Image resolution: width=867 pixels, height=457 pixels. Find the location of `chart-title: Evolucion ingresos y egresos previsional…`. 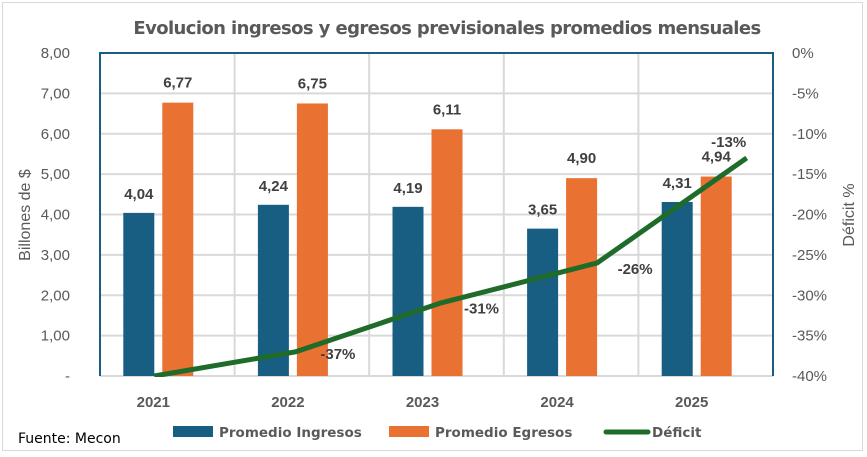

chart-title: Evolucion ingresos y egresos previsional… is located at coordinates (446, 28).